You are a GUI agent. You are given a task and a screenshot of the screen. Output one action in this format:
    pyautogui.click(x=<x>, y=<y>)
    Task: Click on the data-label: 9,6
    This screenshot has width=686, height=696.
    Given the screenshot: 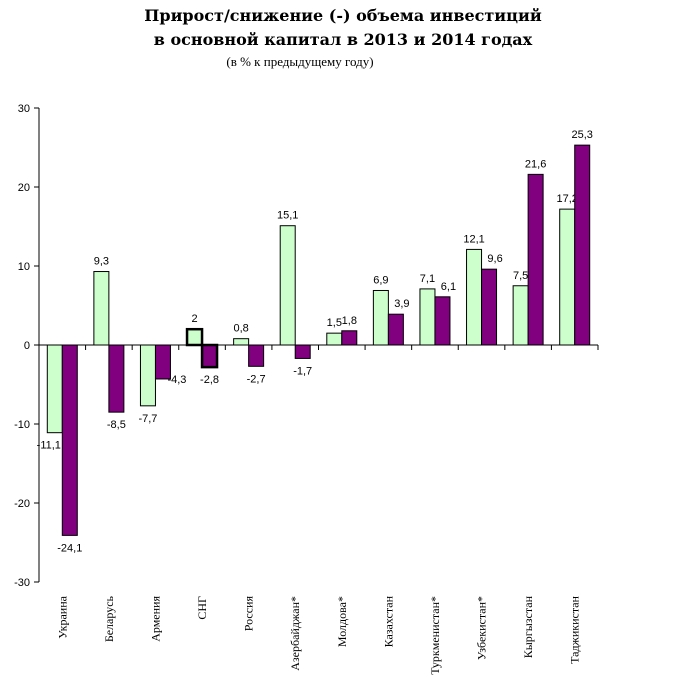 What is the action you would take?
    pyautogui.click(x=494, y=259)
    